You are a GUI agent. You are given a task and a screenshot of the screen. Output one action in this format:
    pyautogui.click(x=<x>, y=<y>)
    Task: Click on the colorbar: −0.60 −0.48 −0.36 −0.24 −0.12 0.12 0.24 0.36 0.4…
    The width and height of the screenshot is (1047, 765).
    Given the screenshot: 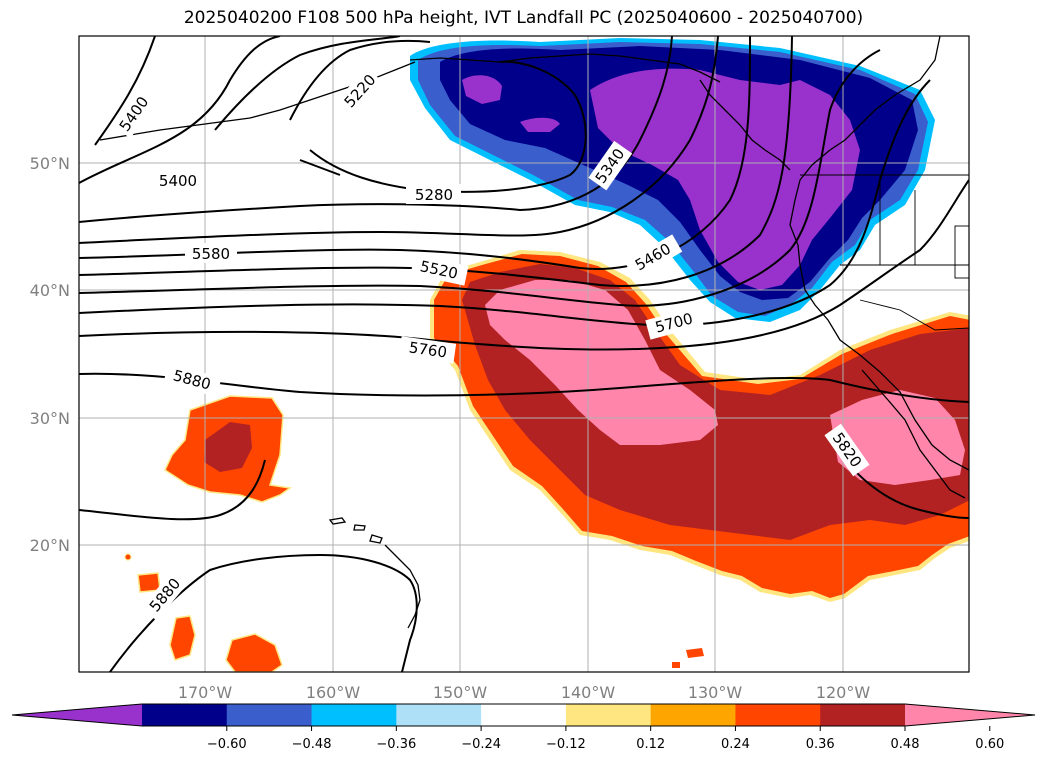 What is the action you would take?
    pyautogui.click(x=523, y=727)
    